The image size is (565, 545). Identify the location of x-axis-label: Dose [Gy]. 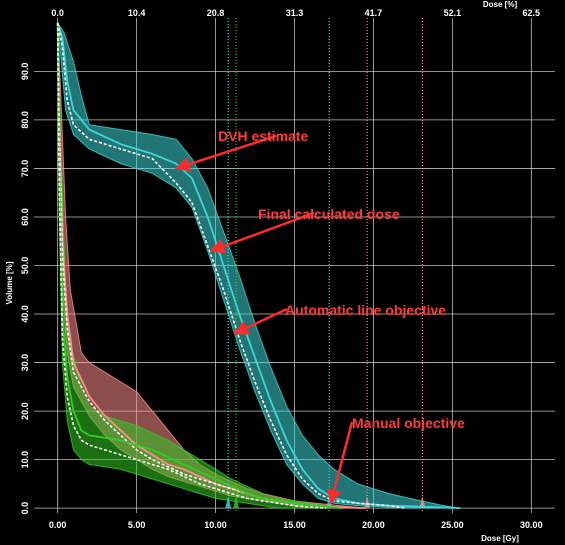
(500, 538).